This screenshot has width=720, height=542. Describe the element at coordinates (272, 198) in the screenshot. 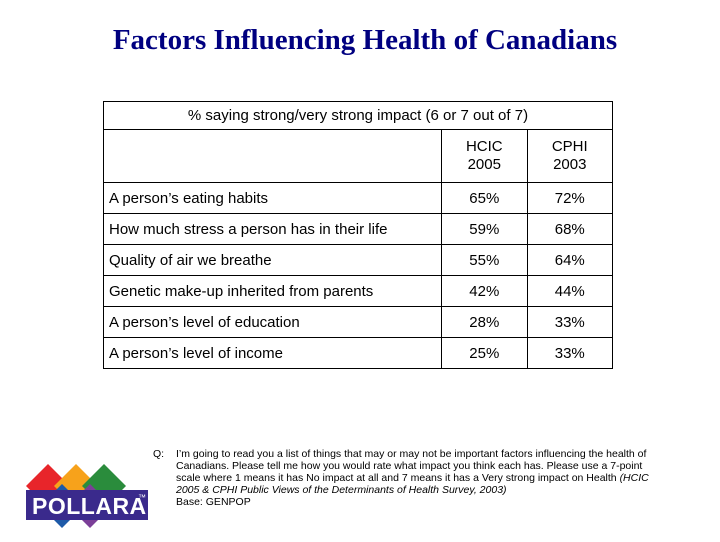

I see `row-label: A person’s eating habits` at that location.